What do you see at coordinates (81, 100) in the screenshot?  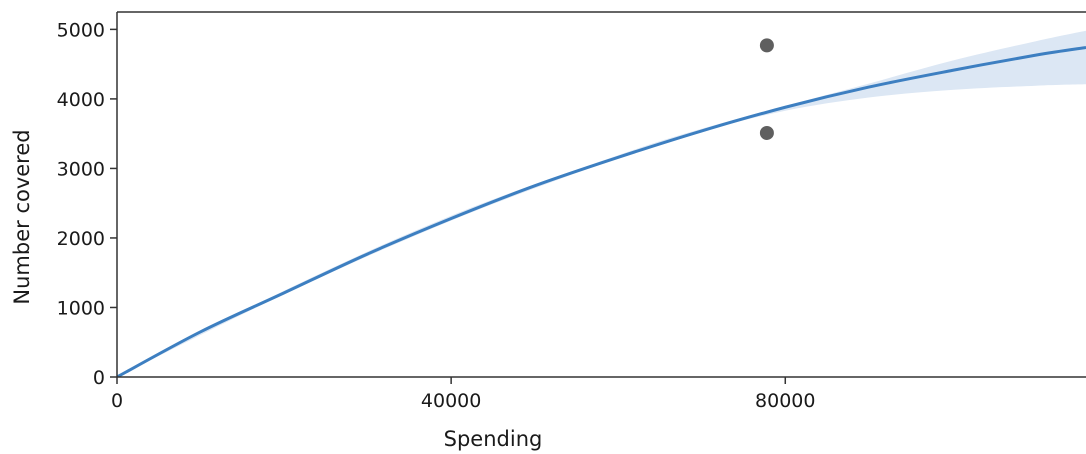 I see `y-tick-label: 4000` at bounding box center [81, 100].